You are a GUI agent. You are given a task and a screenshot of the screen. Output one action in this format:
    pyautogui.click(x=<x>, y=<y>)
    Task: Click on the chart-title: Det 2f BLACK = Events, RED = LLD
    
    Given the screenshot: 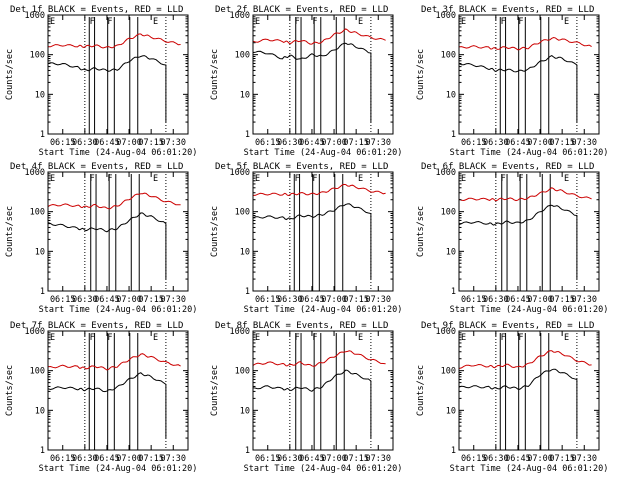 What is the action you would take?
    pyautogui.click(x=301, y=10)
    